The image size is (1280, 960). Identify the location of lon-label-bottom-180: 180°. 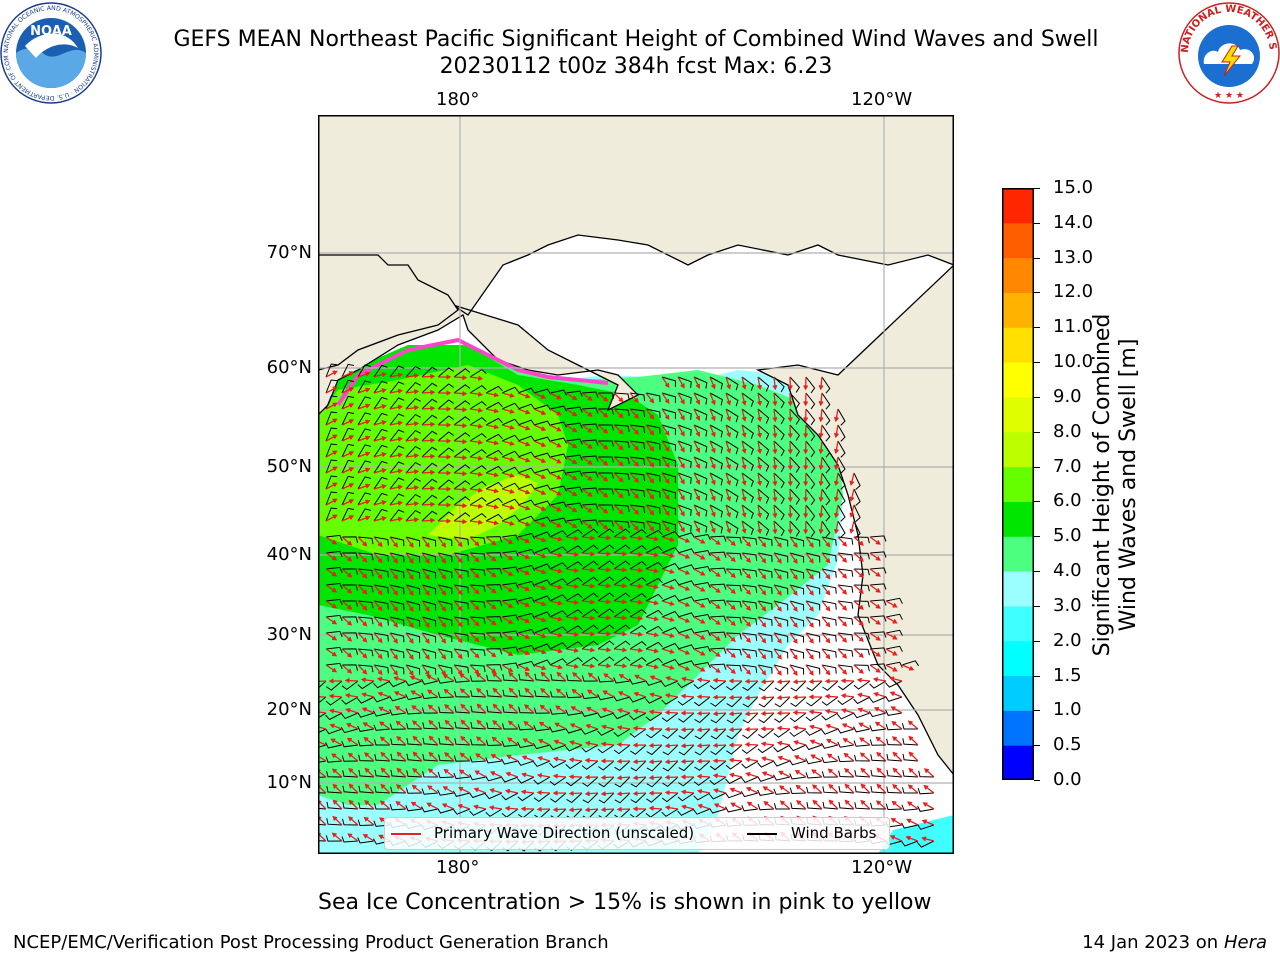
(458, 867).